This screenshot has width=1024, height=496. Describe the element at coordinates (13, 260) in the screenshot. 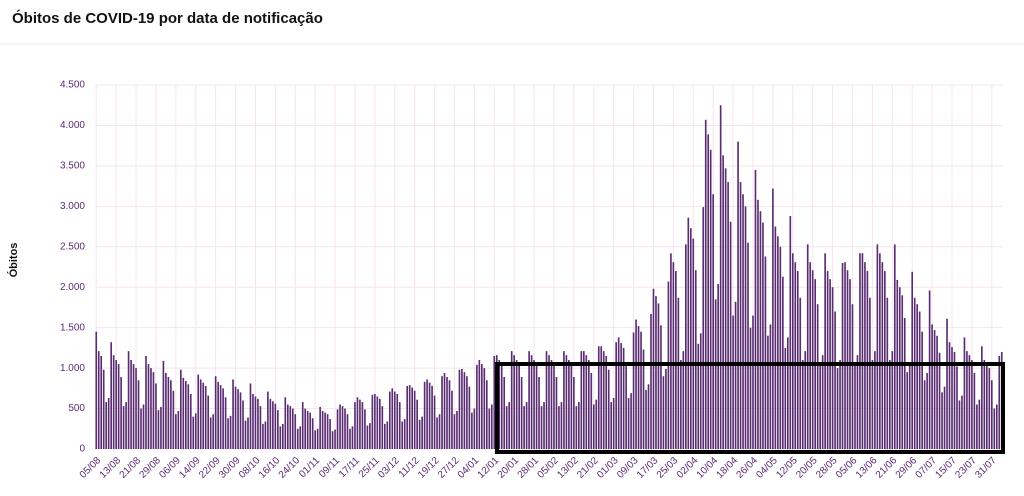

I see `y-axis-label: Óbitos` at that location.